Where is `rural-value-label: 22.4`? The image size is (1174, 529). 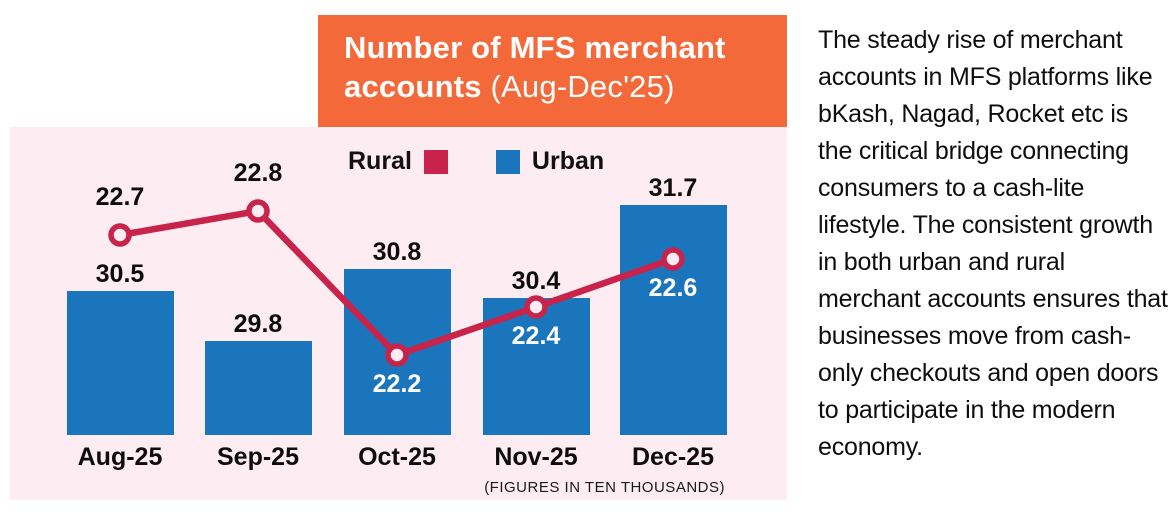 rural-value-label: 22.4 is located at coordinates (536, 336).